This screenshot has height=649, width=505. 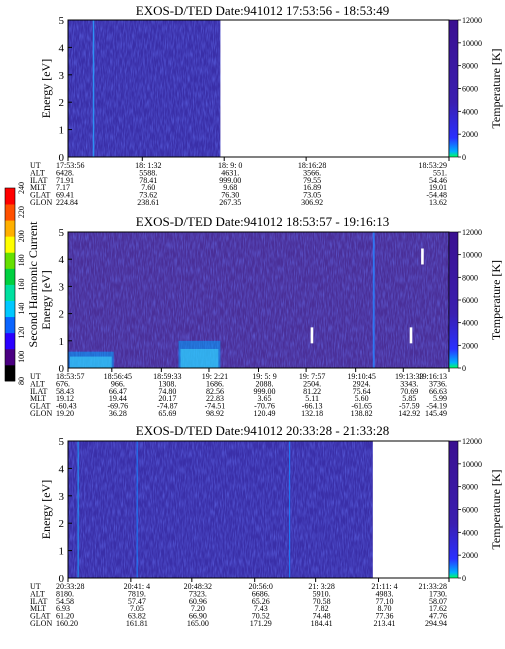 What do you see at coordinates (470, 300) in the screenshot?
I see `colorbar-tick-label: 6000` at bounding box center [470, 300].